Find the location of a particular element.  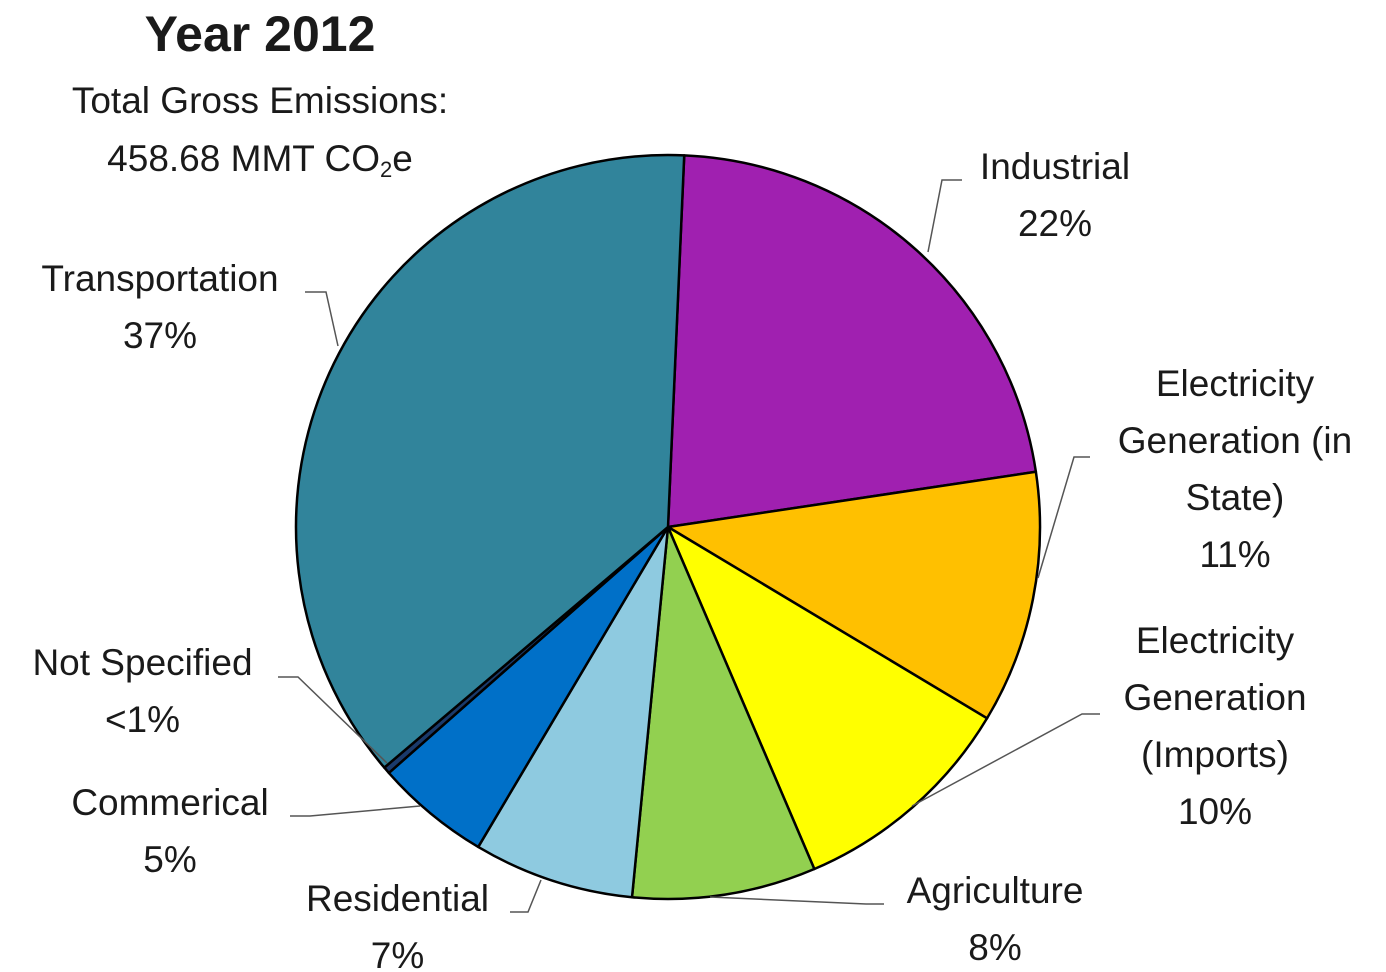

subtitle-subscript: 2 is located at coordinates (386, 169).